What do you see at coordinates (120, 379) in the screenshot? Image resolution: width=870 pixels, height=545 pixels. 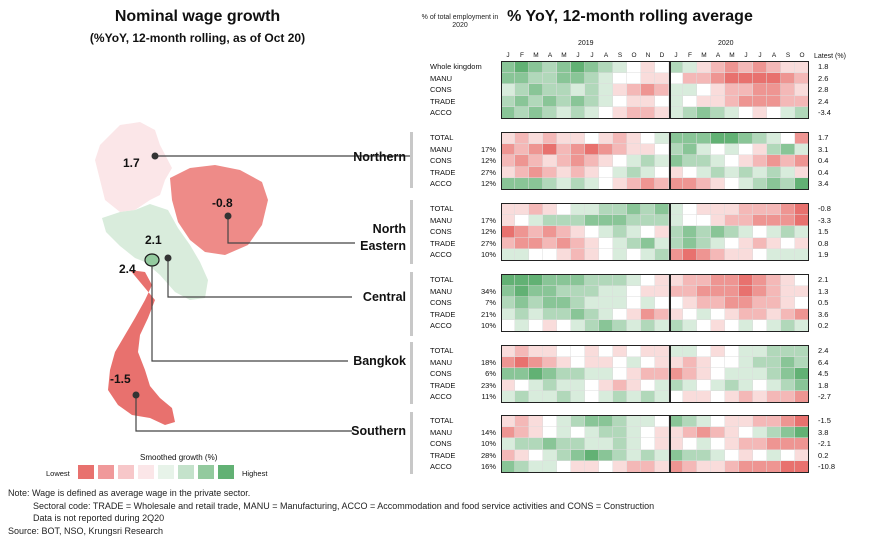 I see `map-value-southern: -1.5` at bounding box center [120, 379].